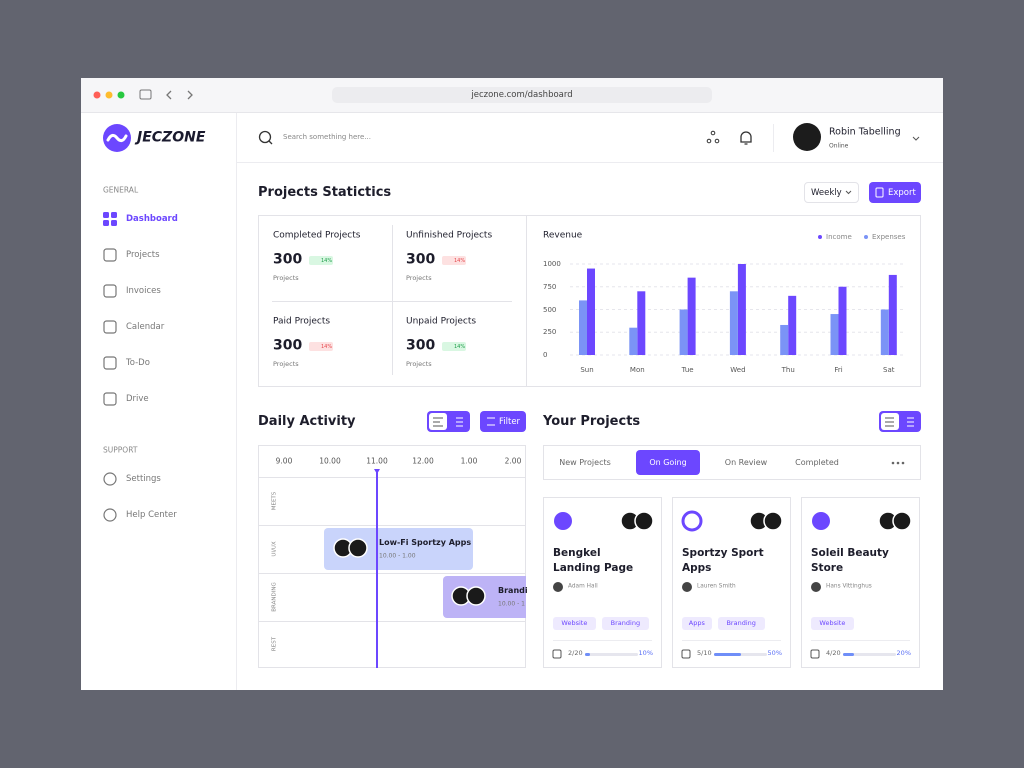  What do you see at coordinates (513, 461) in the screenshot?
I see `time-label: 2.00` at bounding box center [513, 461].